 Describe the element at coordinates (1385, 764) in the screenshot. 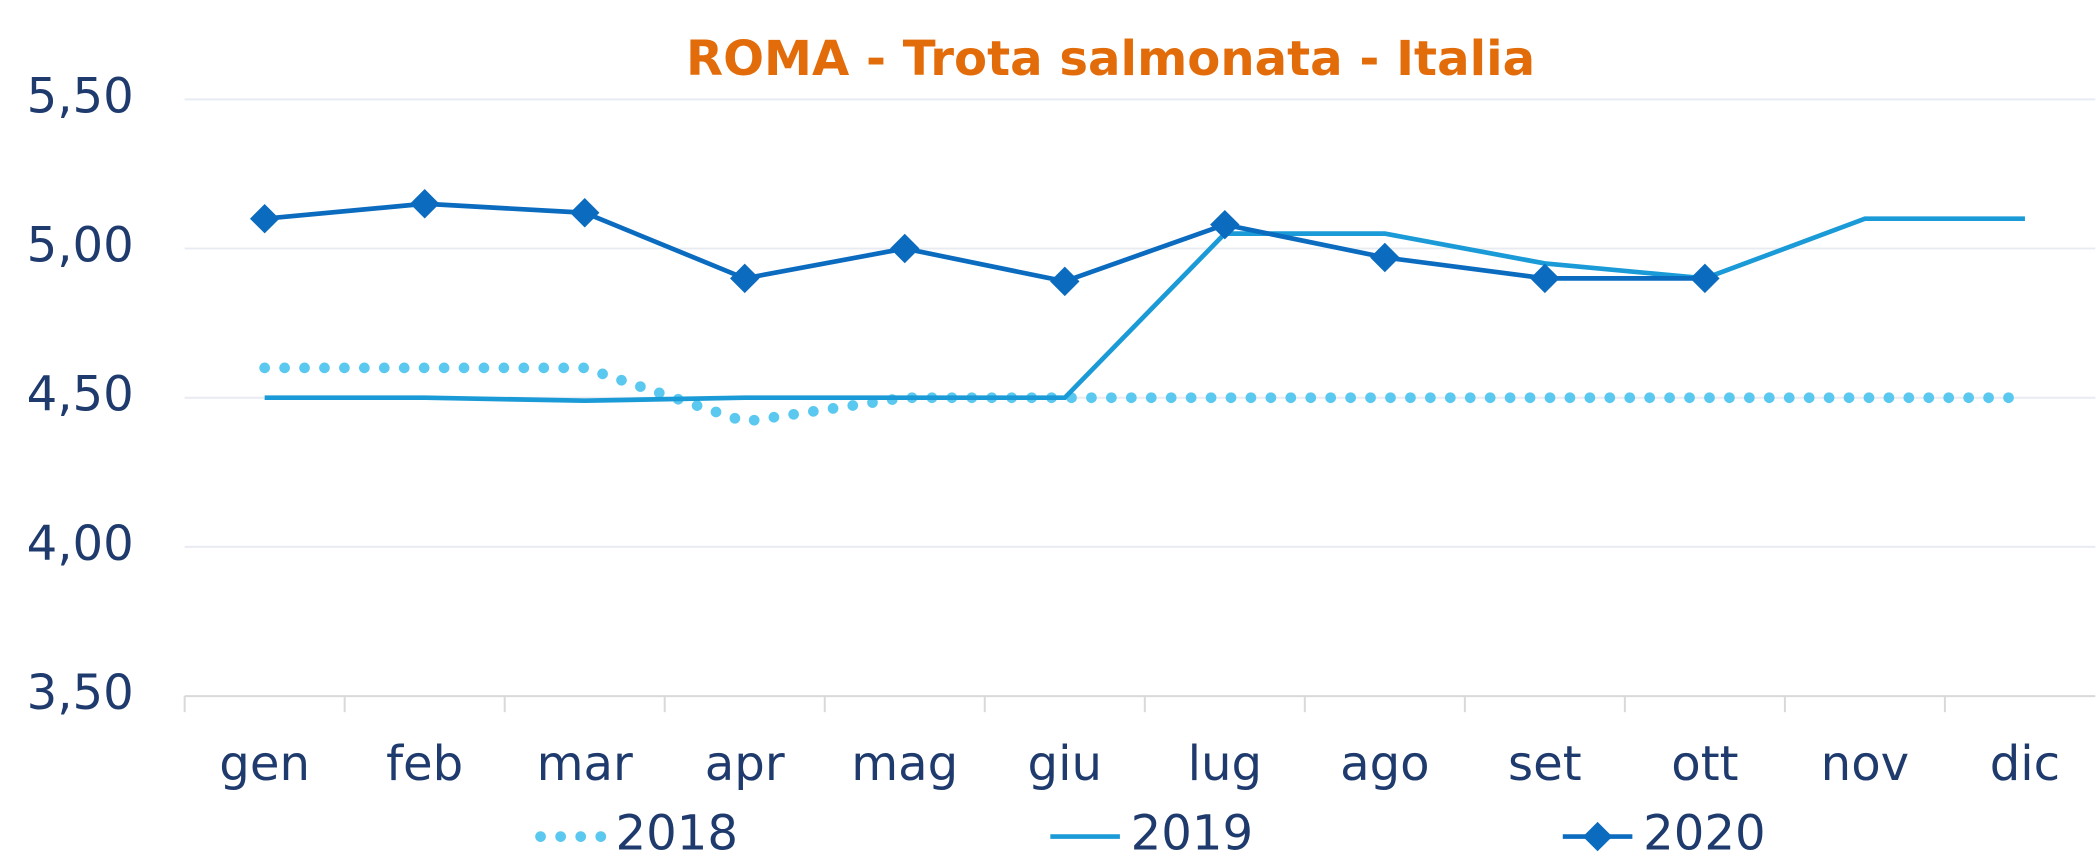

I see `x-tick-label: ago` at that location.